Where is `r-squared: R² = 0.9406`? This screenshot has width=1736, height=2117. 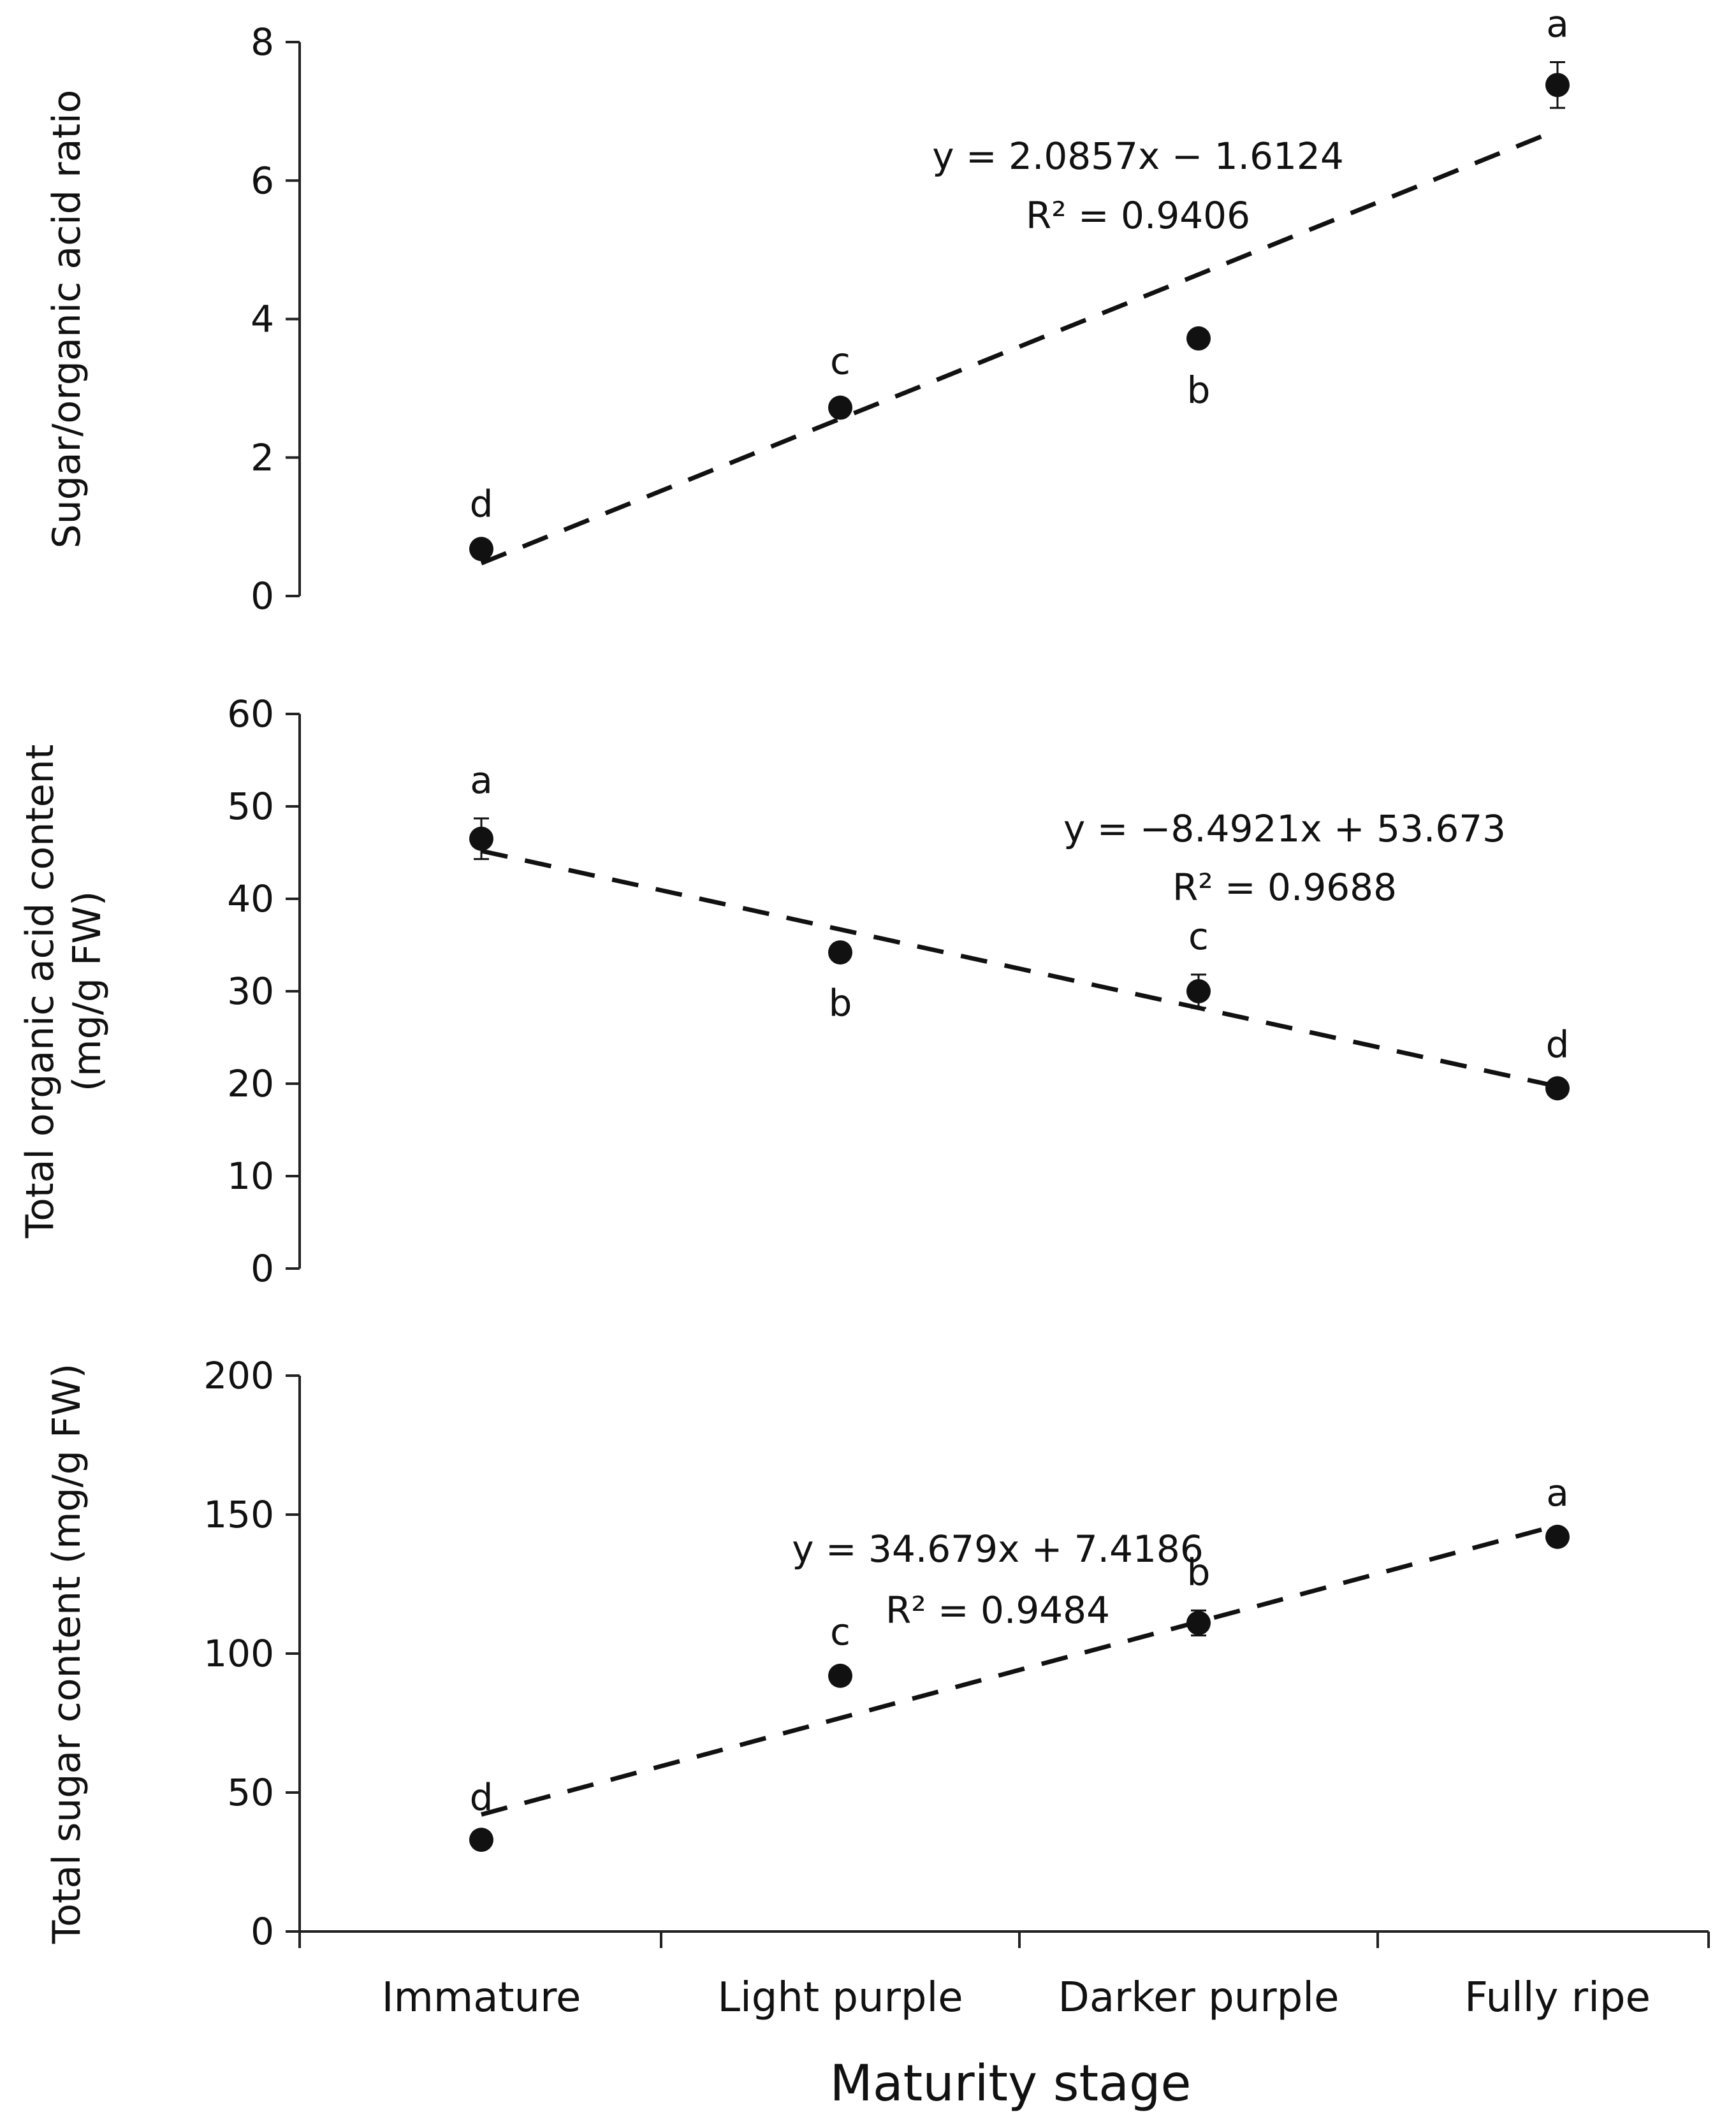 r-squared: R² = 0.9406 is located at coordinates (1138, 215).